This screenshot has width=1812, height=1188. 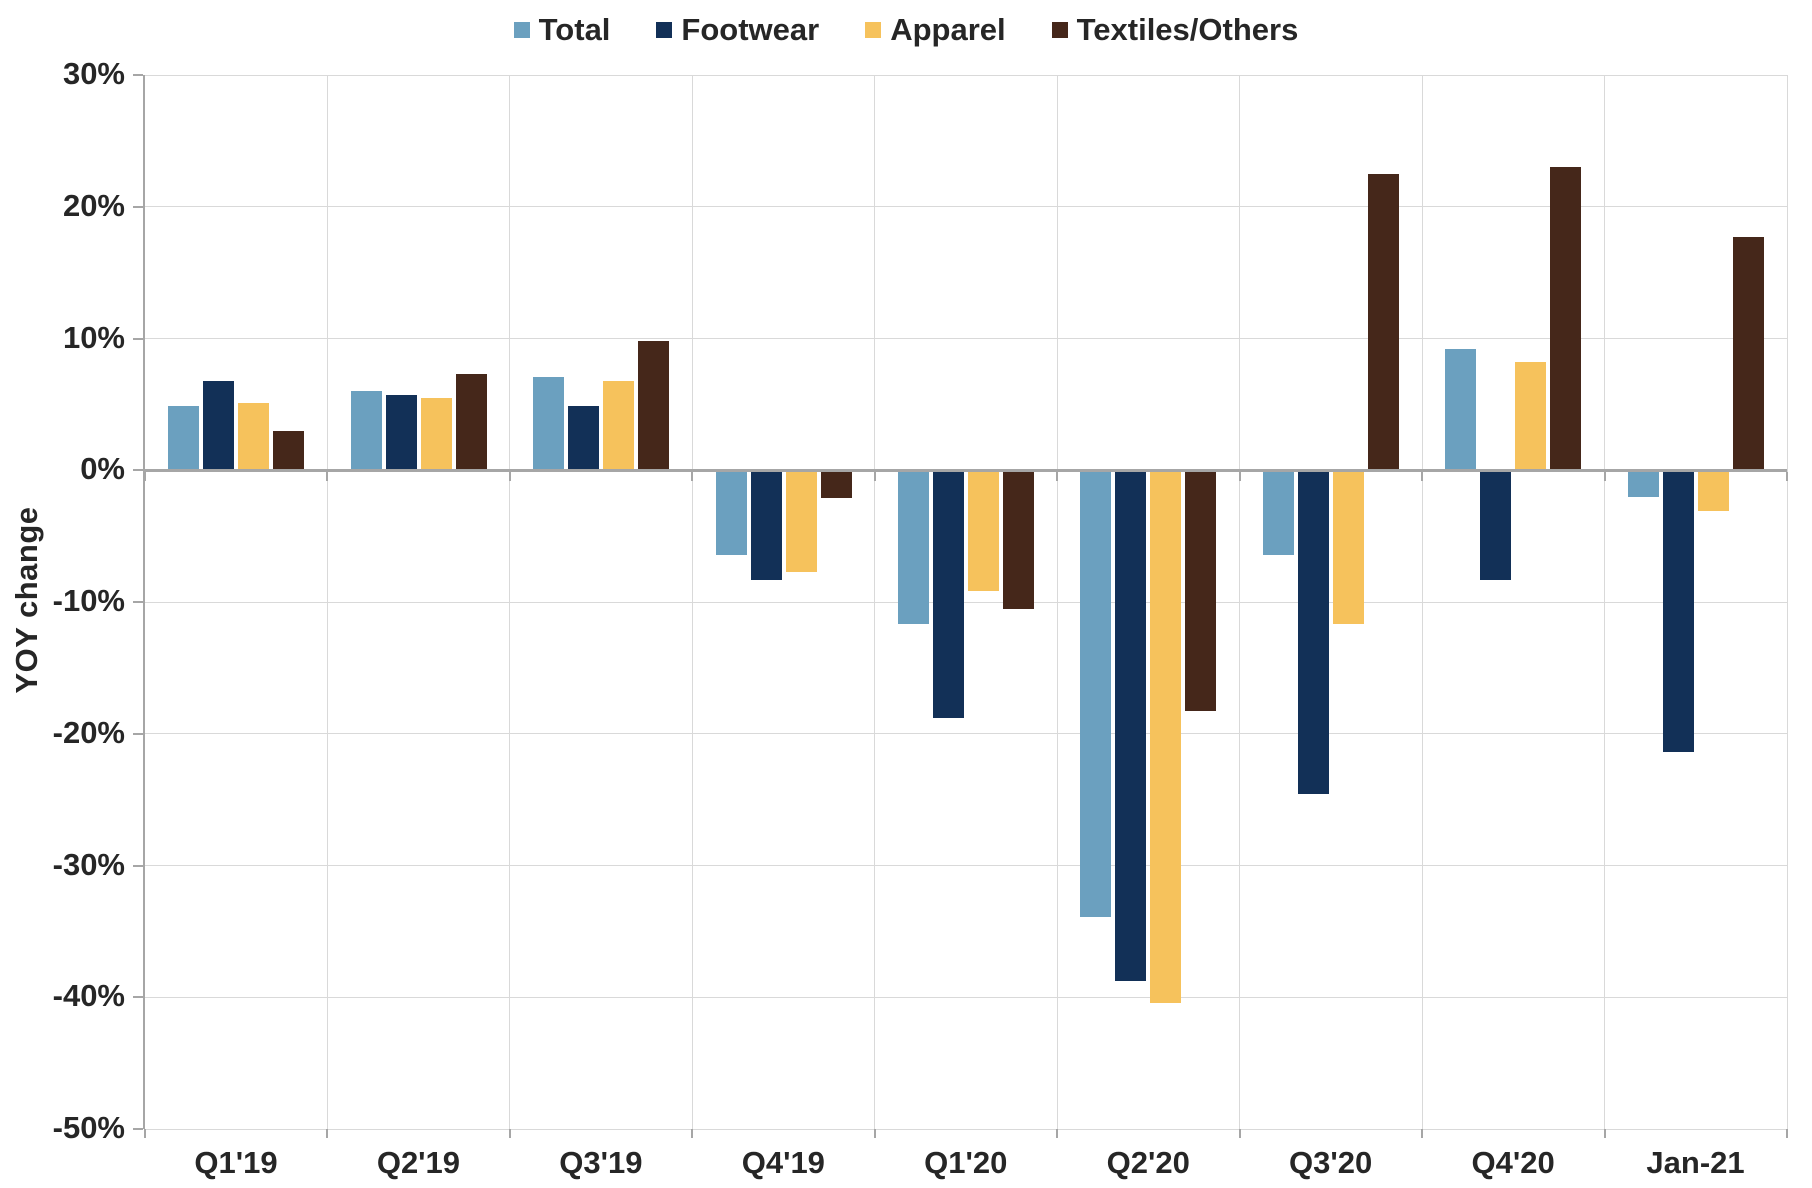 I want to click on y-tick-label: -30%, so click(x=88, y=864).